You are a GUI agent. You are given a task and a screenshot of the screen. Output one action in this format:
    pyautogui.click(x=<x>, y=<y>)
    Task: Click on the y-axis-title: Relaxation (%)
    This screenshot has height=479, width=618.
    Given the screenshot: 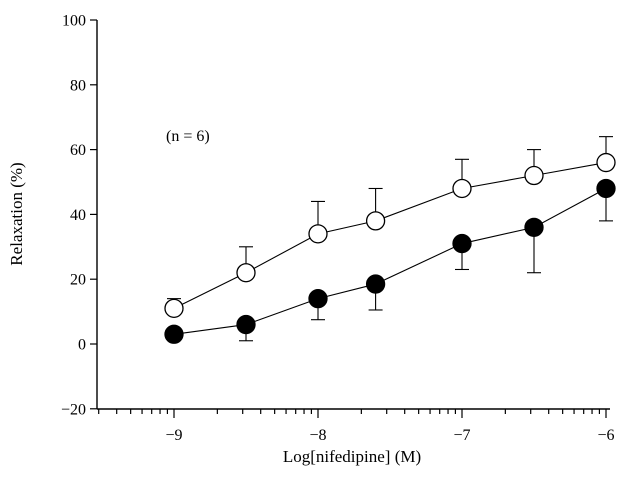 What is the action you would take?
    pyautogui.click(x=16, y=213)
    